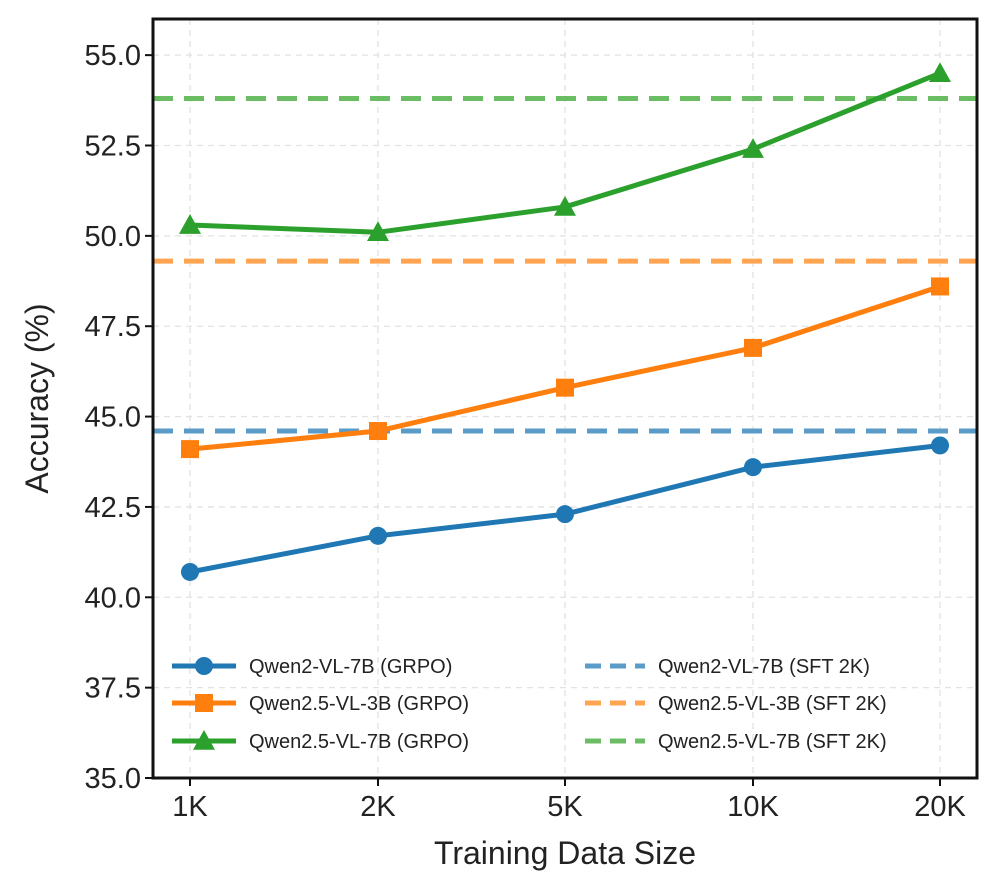  I want to click on legend-item-qwen2-vl-7b-sft-2k: Qwen2-VL-7B (SFT 2K), so click(727, 667).